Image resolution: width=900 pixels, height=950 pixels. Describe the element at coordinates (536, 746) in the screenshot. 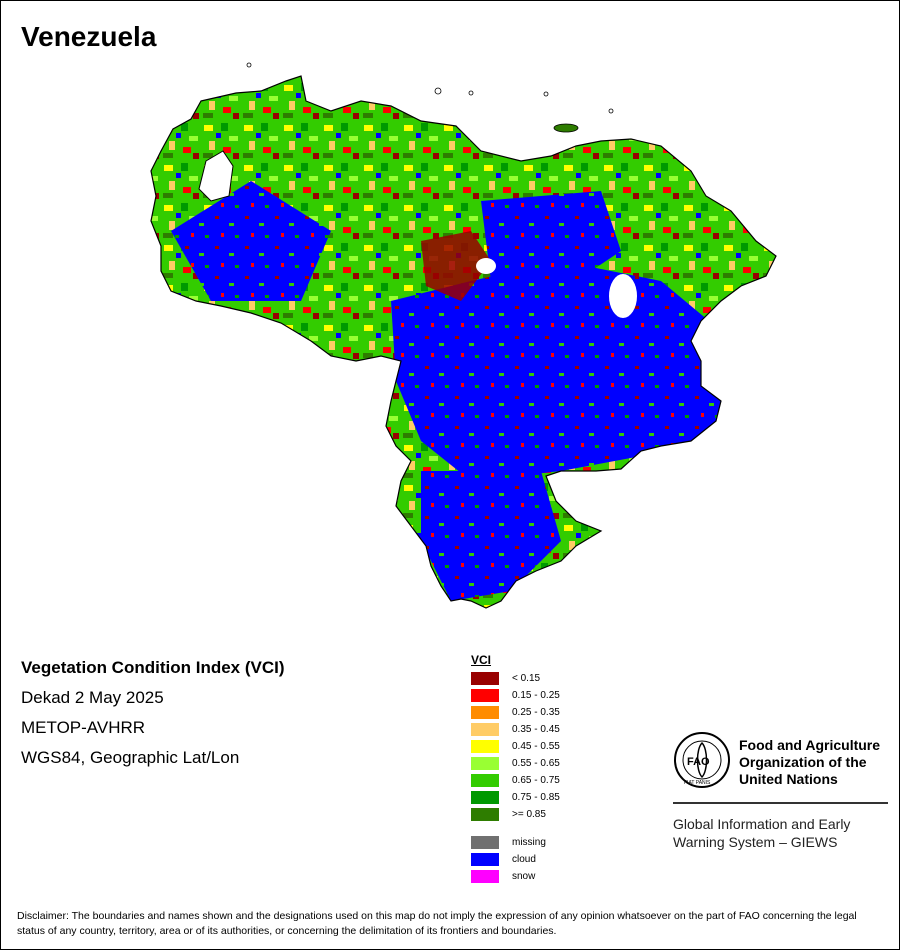

I see `legend-label: 0.45 - 0.55` at that location.